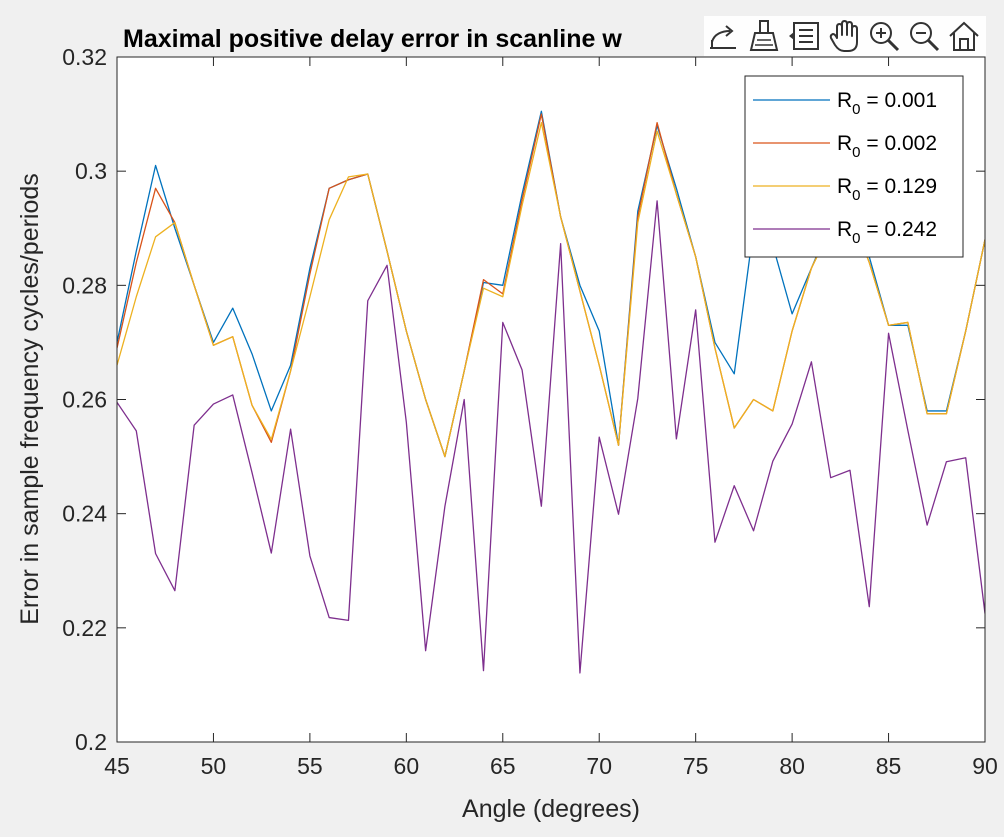 The width and height of the screenshot is (1004, 837). I want to click on x-tick-label: 60, so click(407, 766).